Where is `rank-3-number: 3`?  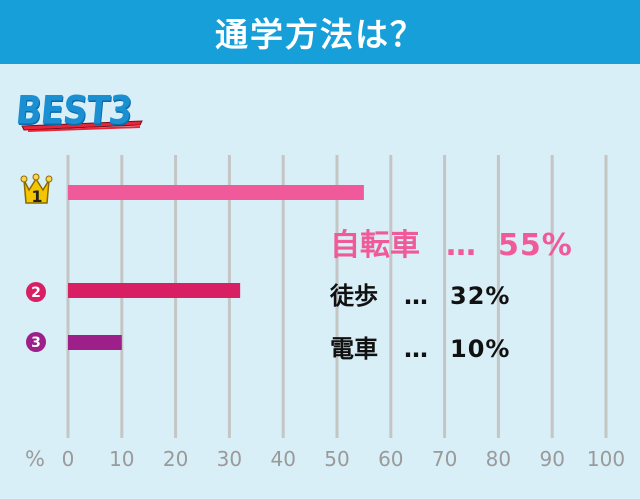 rank-3-number: 3 is located at coordinates (36, 343).